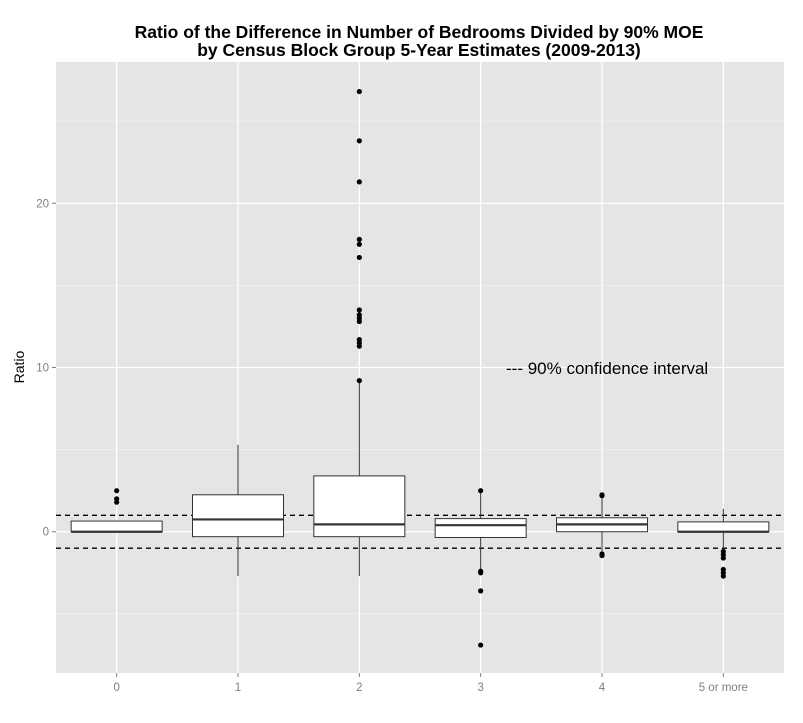 This screenshot has height=723, width=803. What do you see at coordinates (359, 688) in the screenshot?
I see `x-tick-label: 2` at bounding box center [359, 688].